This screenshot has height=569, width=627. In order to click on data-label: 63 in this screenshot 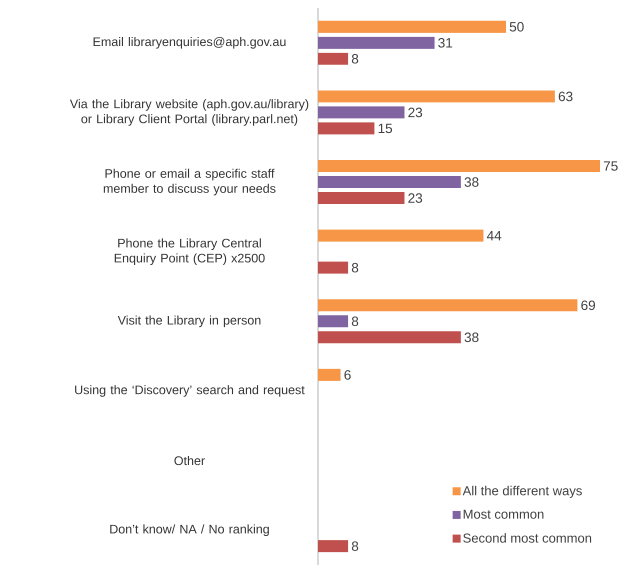, I will do `click(565, 97)`.